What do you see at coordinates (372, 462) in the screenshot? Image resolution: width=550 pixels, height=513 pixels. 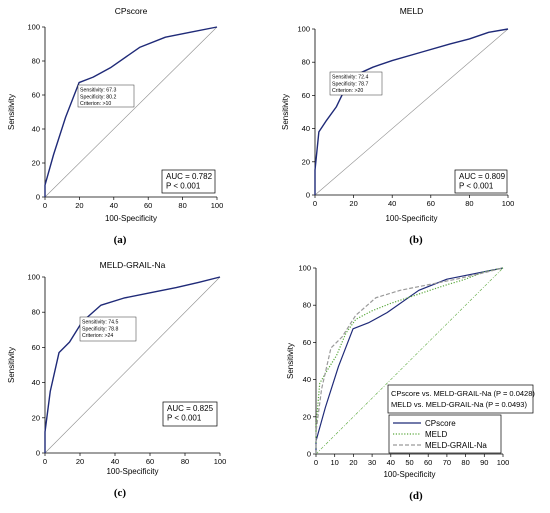 I see `x-tick-label: 30` at bounding box center [372, 462].